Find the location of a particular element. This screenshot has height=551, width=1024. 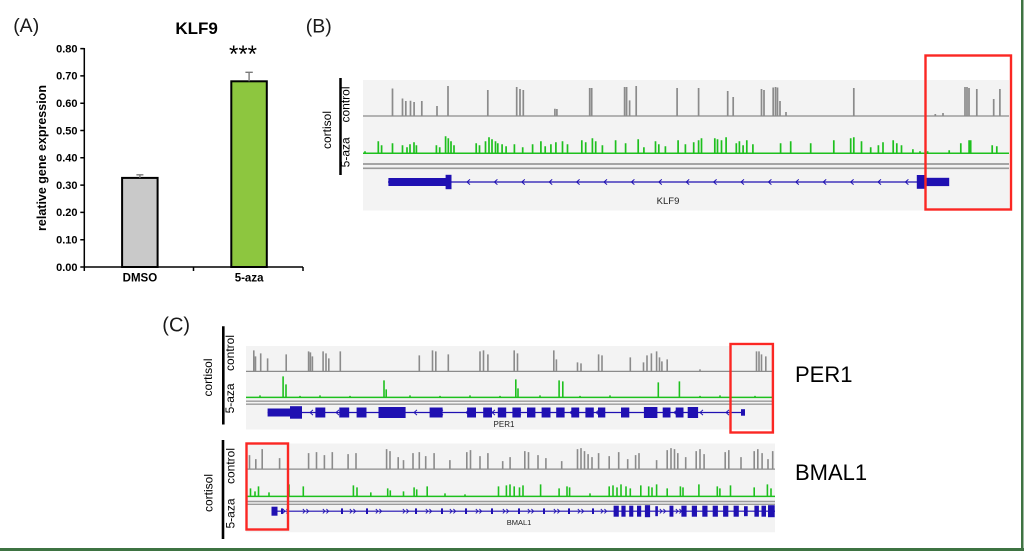

svg-text: (B) is located at coordinates (319, 27).